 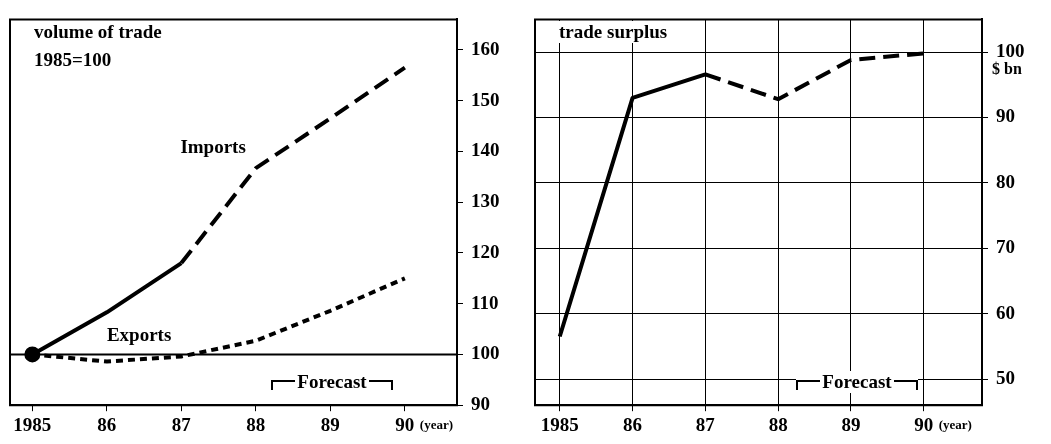 What do you see at coordinates (1005, 181) in the screenshot?
I see `y-tick-label: 80` at bounding box center [1005, 181].